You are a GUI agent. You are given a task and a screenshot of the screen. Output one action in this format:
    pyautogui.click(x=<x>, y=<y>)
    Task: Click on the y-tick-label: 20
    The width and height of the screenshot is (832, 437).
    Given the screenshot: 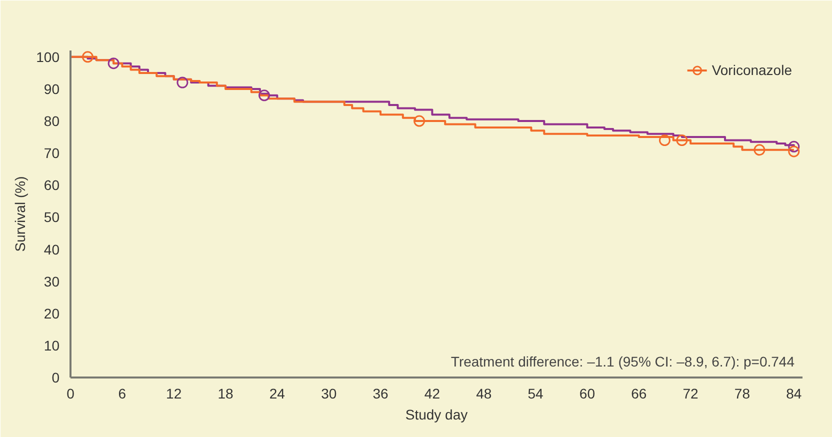 What is the action you would take?
    pyautogui.click(x=52, y=313)
    